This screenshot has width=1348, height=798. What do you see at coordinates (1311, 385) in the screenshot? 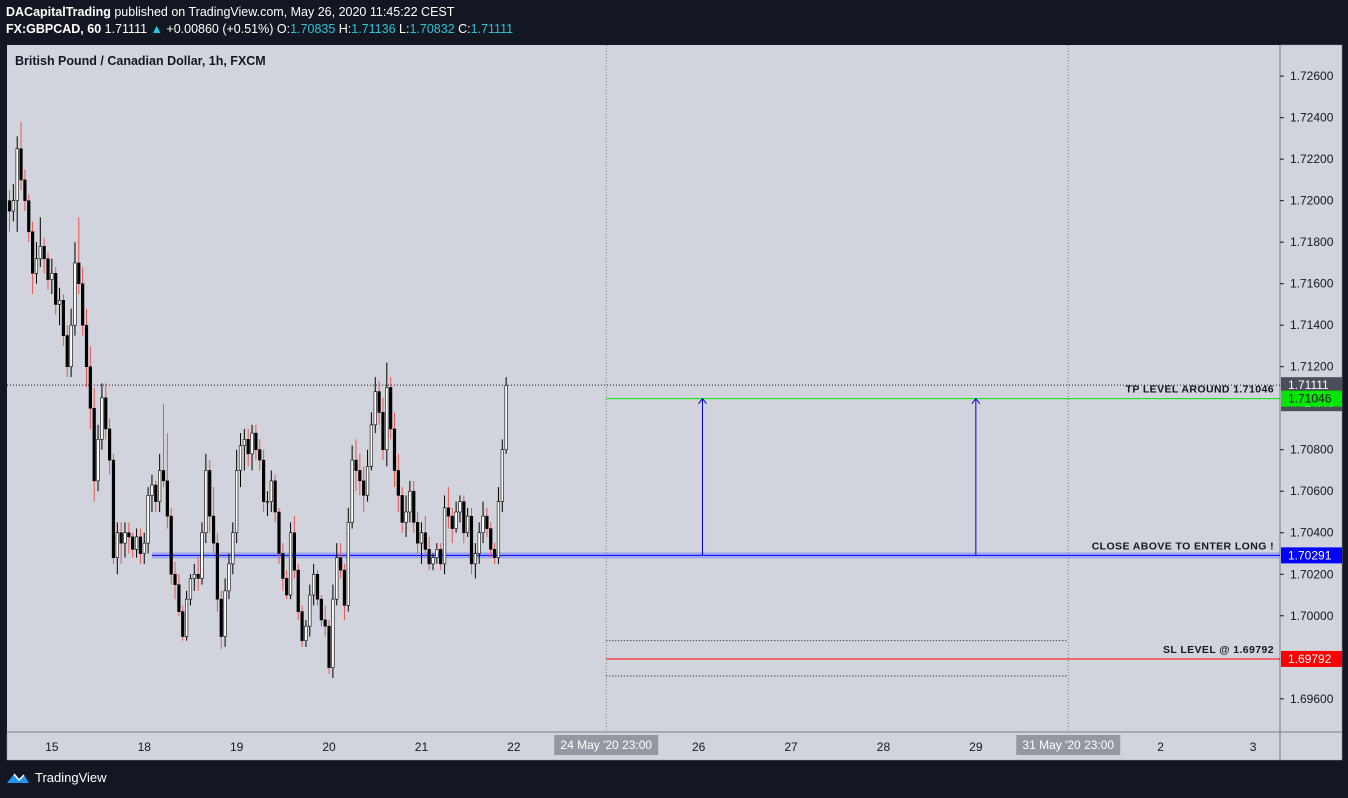
I see `current-price-badge` at bounding box center [1311, 385].